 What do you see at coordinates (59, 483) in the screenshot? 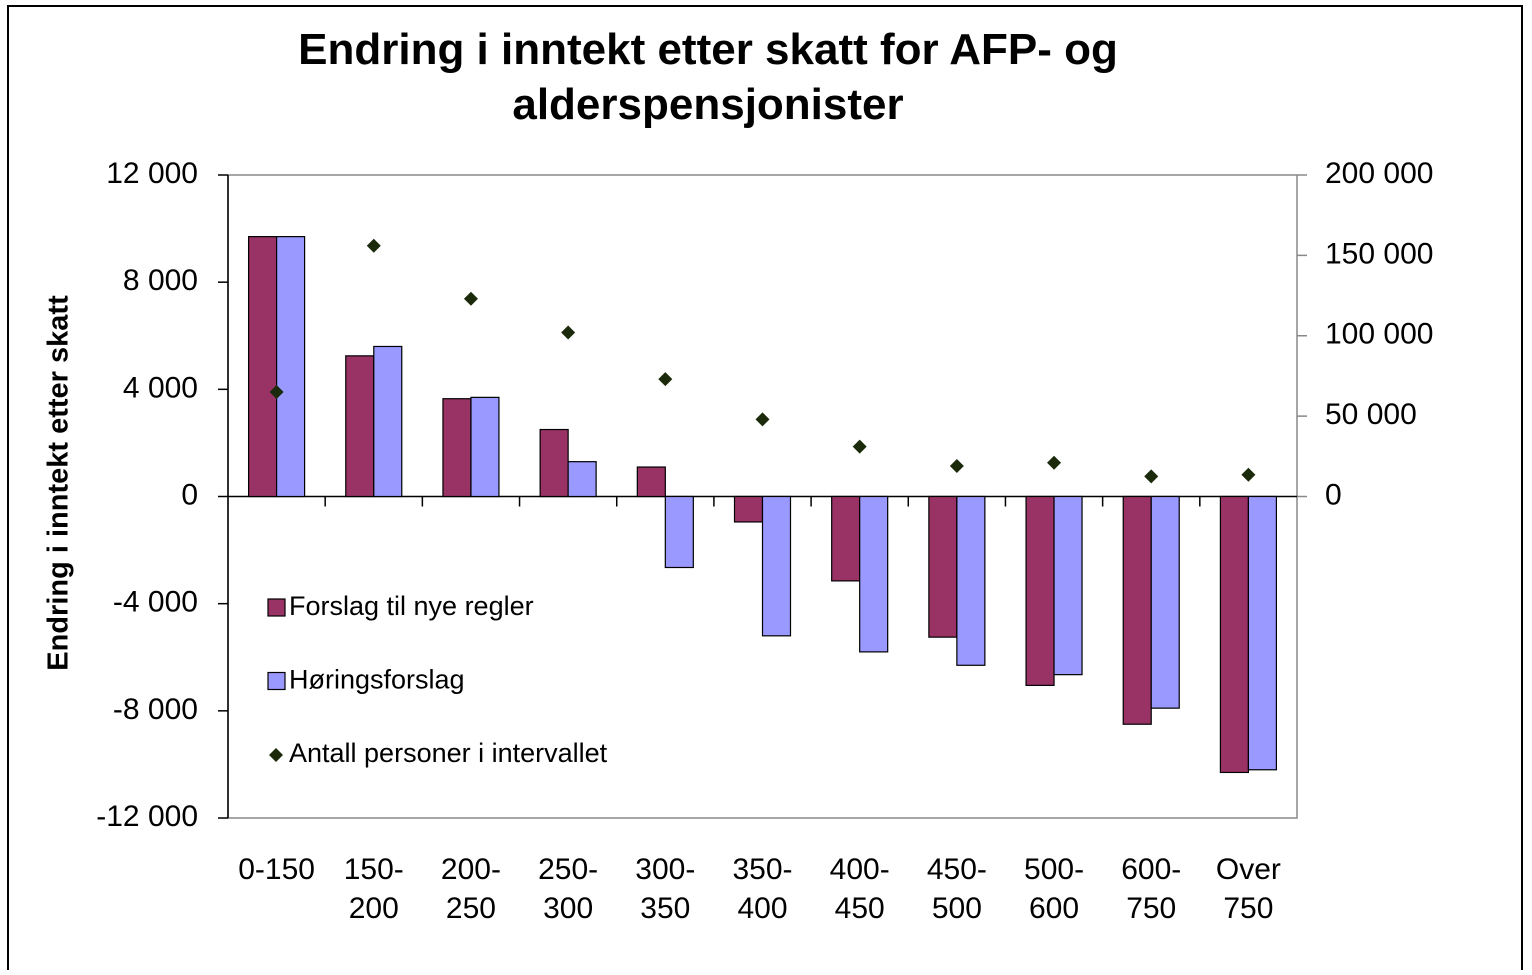
I see `y-axis-title: Endring i inntekt etter skatt` at bounding box center [59, 483].